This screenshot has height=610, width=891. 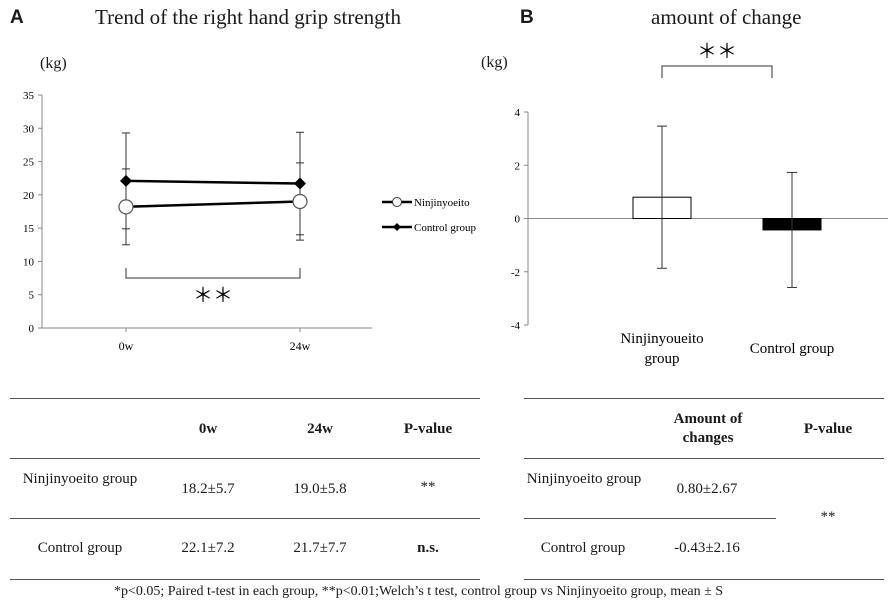 What do you see at coordinates (320, 548) in the screenshot?
I see `table-a-cell: 21.7±7.7` at bounding box center [320, 548].